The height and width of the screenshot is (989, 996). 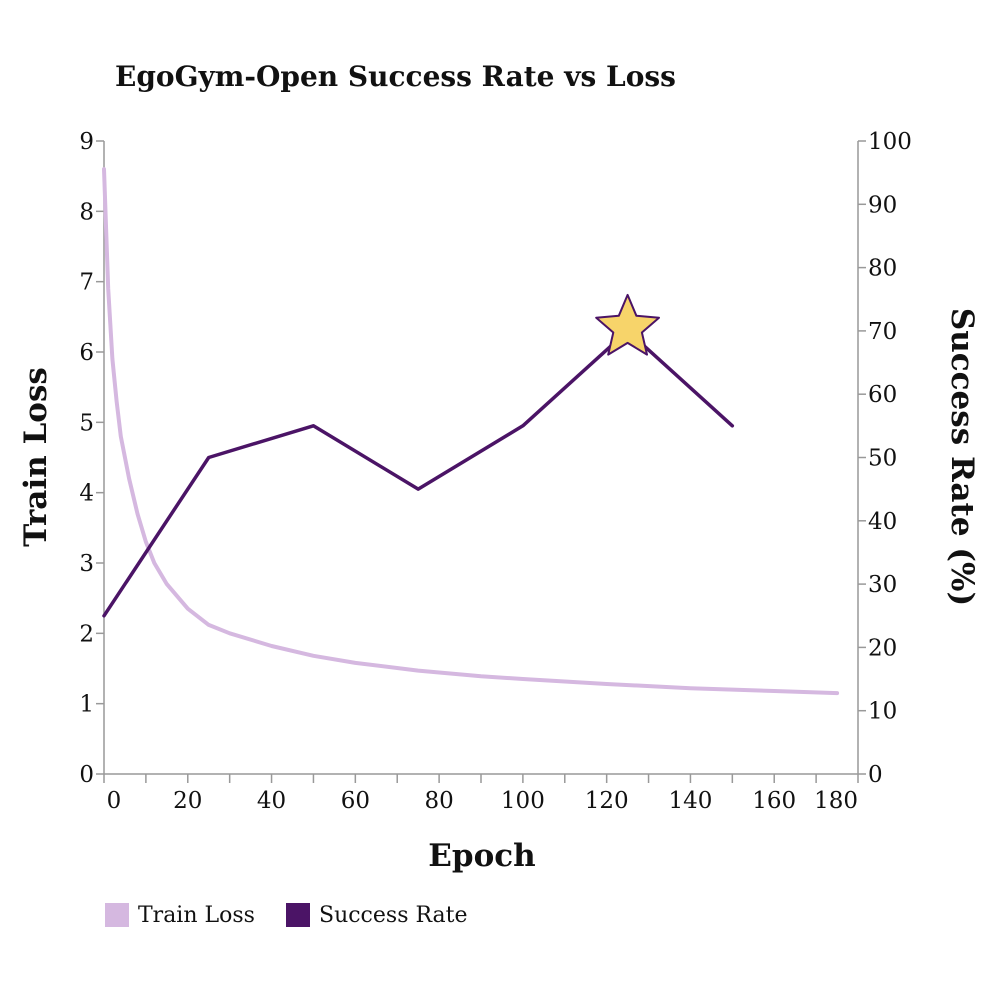 What do you see at coordinates (36, 457) in the screenshot?
I see `y-axis-left-title: Train Loss` at bounding box center [36, 457].